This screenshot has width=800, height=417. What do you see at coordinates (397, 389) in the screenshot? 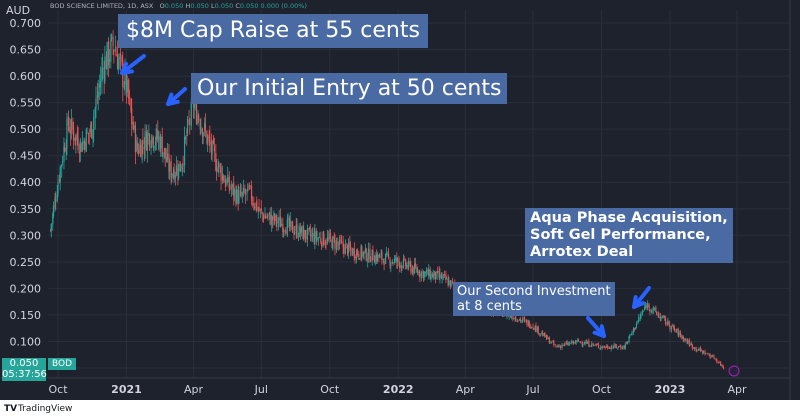
I see `x-axis: Oct2021AprJulOct2022AprJulOct2023AprJ` at bounding box center [397, 389].